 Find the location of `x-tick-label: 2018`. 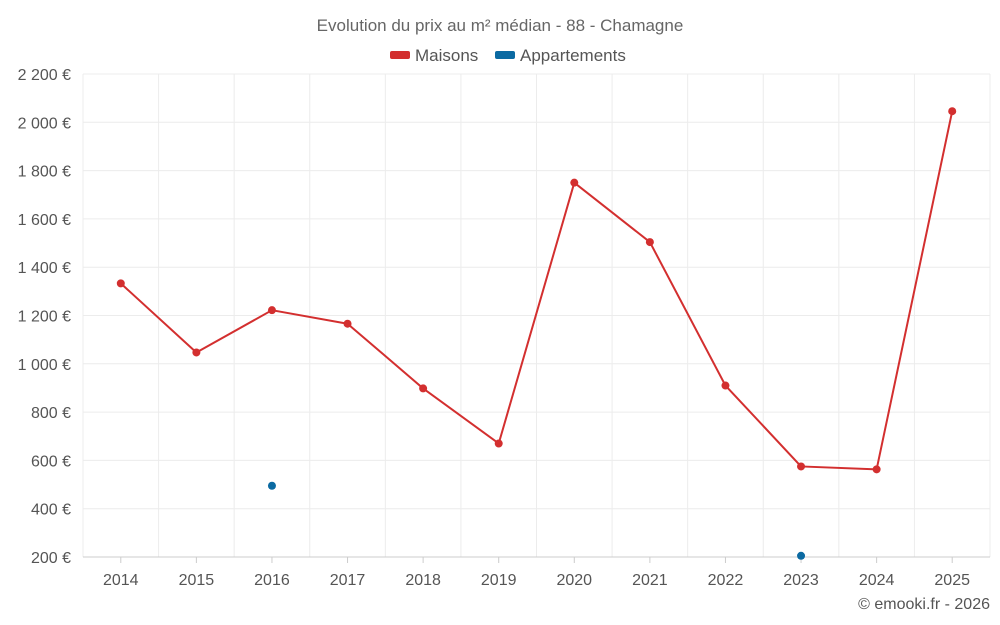

x-tick-label: 2018 is located at coordinates (423, 580).